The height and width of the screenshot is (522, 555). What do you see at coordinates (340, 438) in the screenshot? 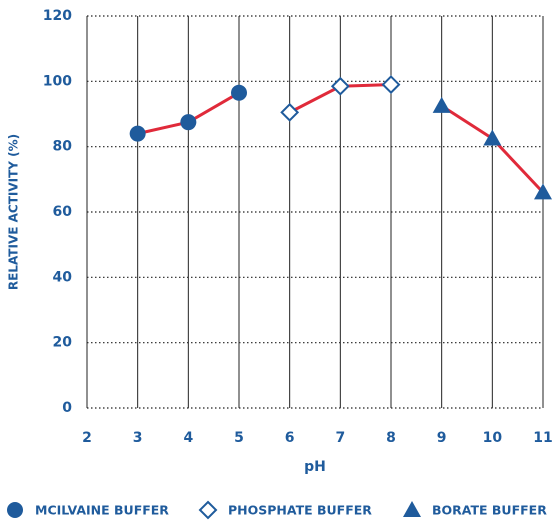
I see `x-tick-label: 7` at bounding box center [340, 438].